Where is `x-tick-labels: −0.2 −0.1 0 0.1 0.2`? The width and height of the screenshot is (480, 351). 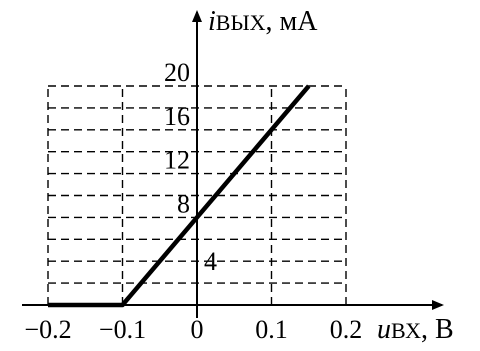
x-tick-labels: −0.2 −0.1 0 0.1 0.2 is located at coordinates (193, 329).